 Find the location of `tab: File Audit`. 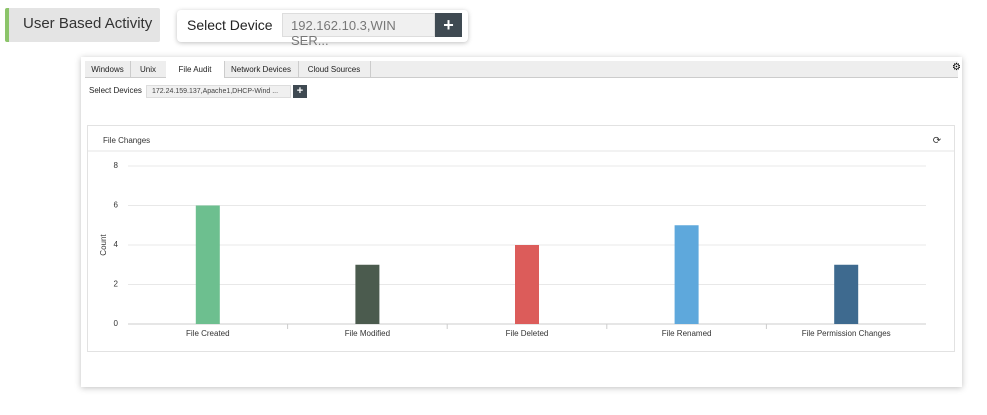

tab: File Audit is located at coordinates (195, 69).